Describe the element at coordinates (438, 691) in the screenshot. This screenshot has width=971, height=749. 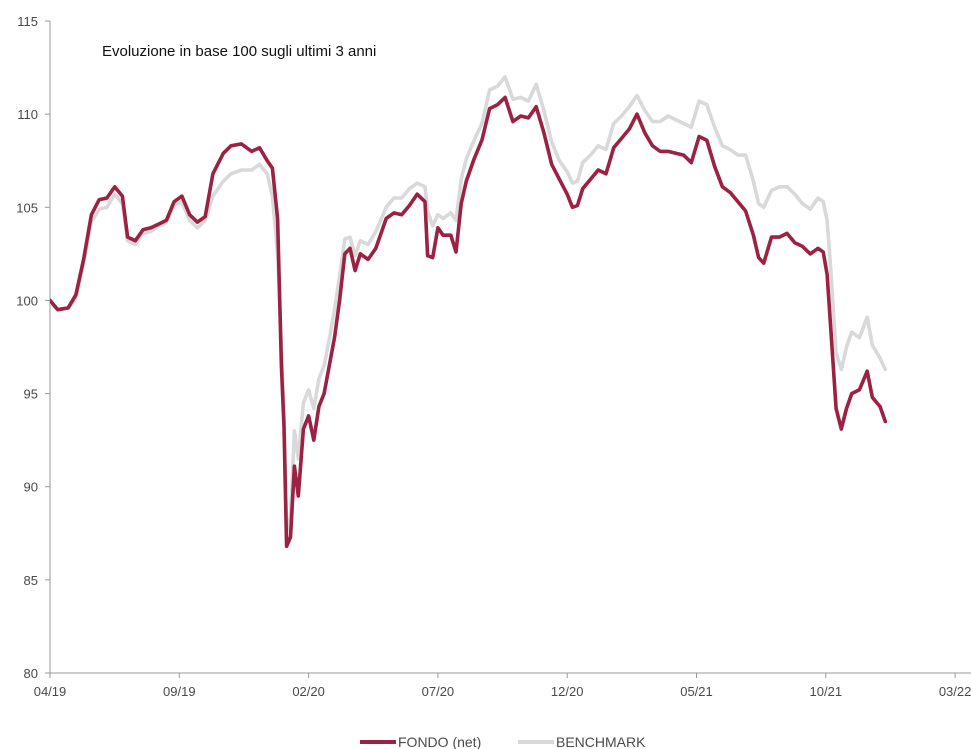
I see `x-tick-label: 07/20` at that location.